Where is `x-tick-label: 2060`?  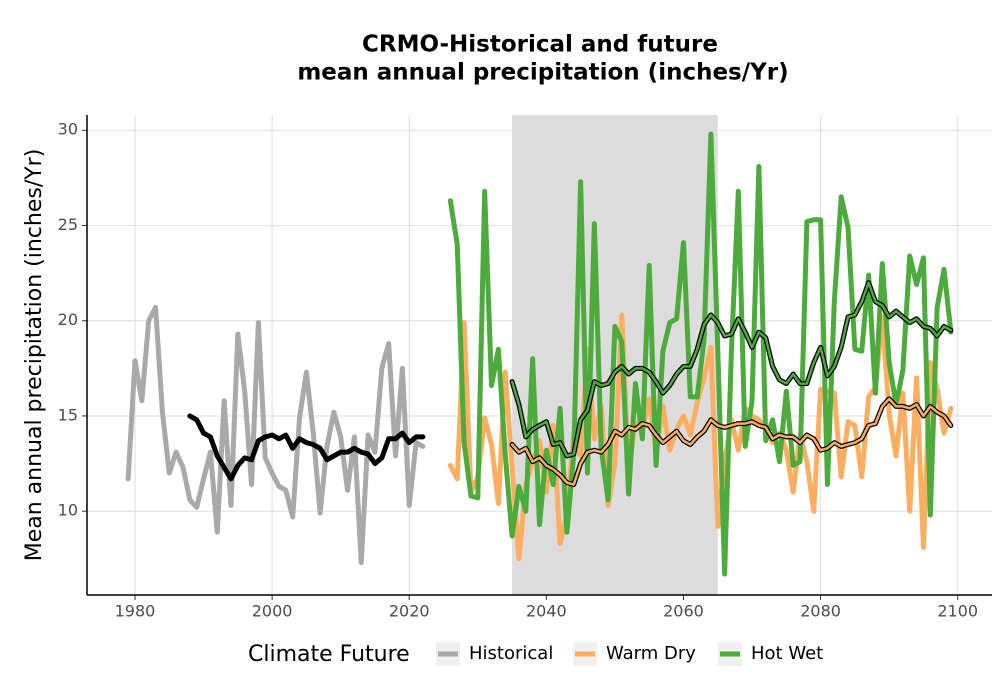 x-tick-label: 2060 is located at coordinates (683, 611).